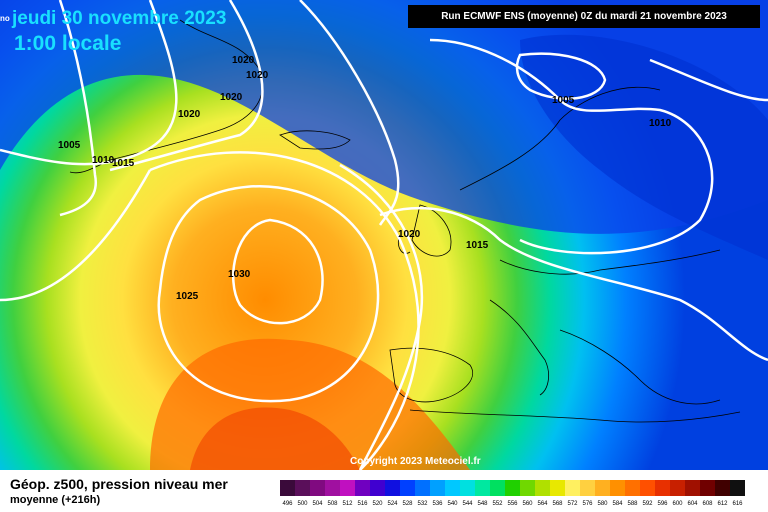  What do you see at coordinates (55, 500) in the screenshot?
I see `chart-parameter-subtitle: moyenne (+216h)` at bounding box center [55, 500].